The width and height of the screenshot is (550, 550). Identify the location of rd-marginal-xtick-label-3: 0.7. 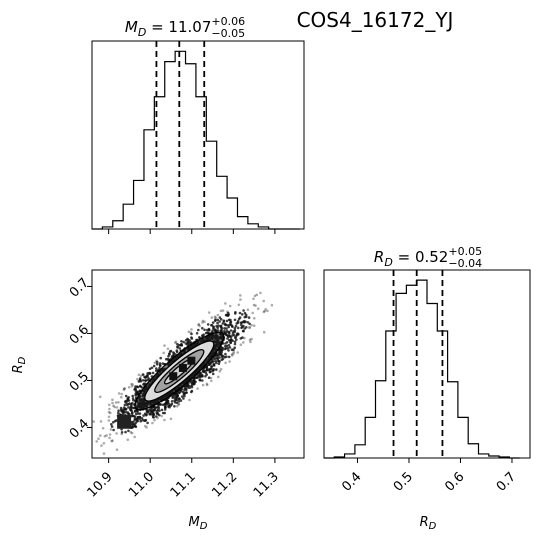
(506, 481).